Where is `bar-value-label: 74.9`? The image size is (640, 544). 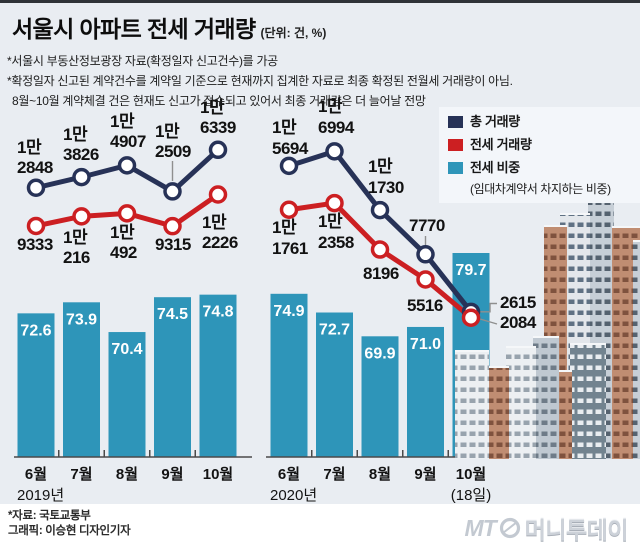 bar-value-label: 74.9 is located at coordinates (288, 311).